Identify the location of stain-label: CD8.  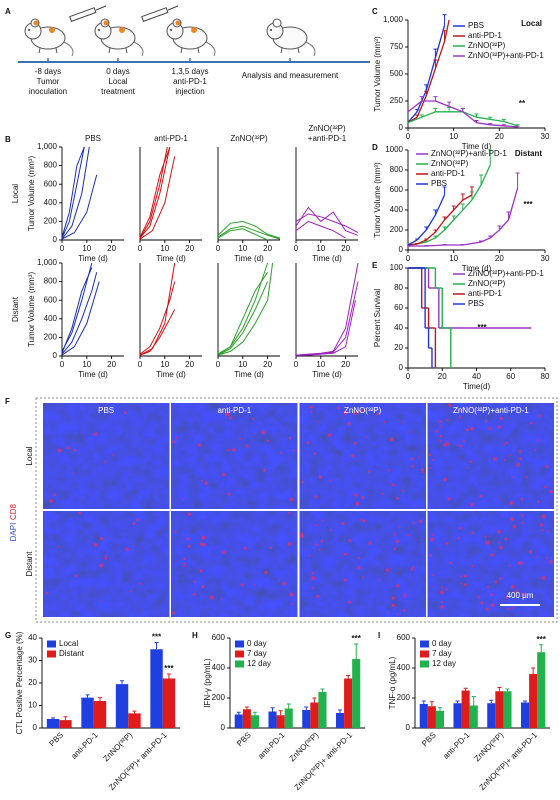
(13, 511).